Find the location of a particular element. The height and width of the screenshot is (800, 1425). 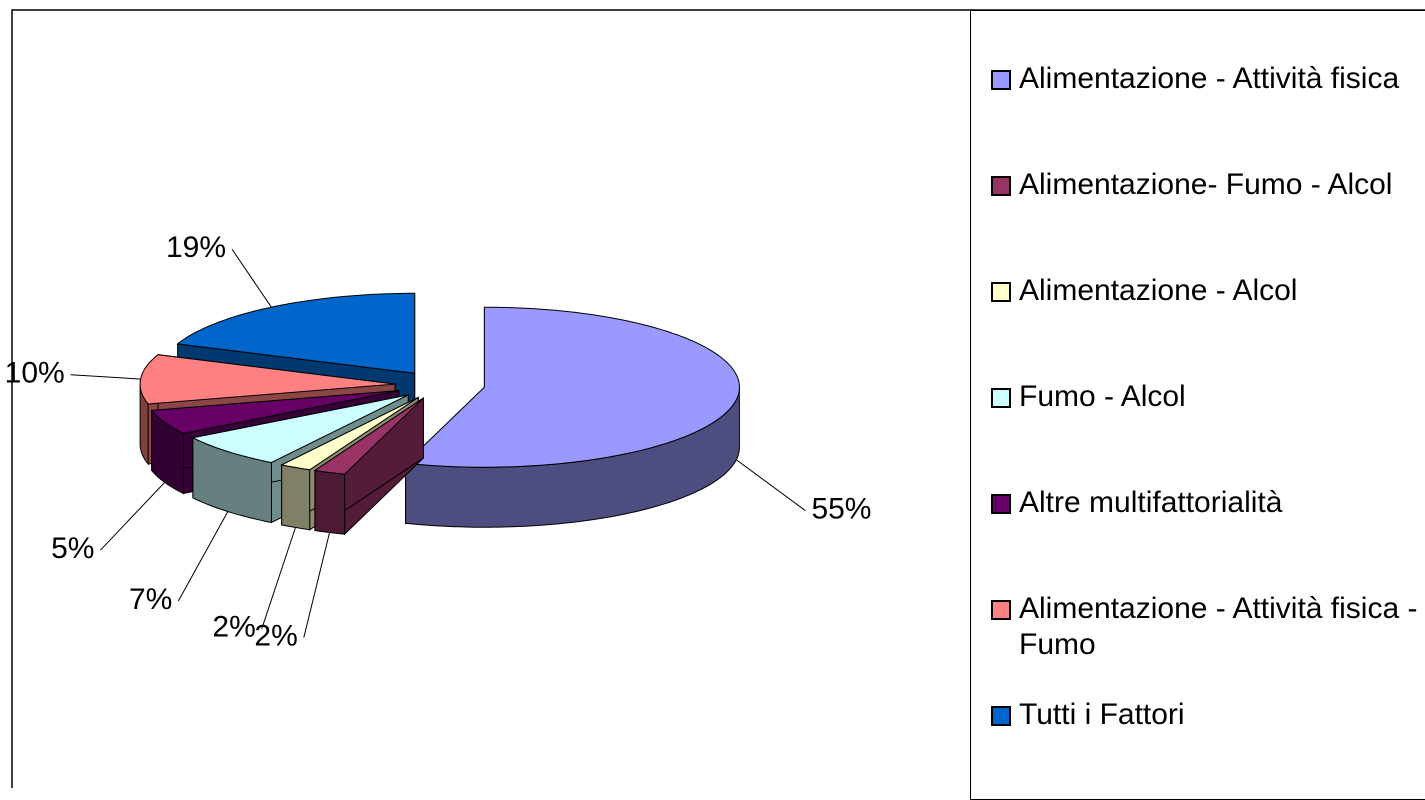

data-label: 19% is located at coordinates (196, 247).